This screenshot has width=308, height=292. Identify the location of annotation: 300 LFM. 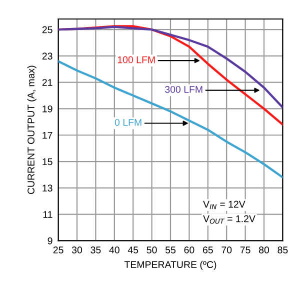
(183, 89).